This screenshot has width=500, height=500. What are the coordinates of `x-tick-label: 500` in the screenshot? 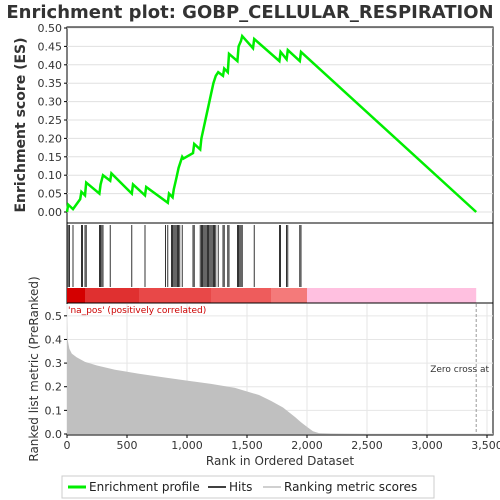 It's located at (127, 445).